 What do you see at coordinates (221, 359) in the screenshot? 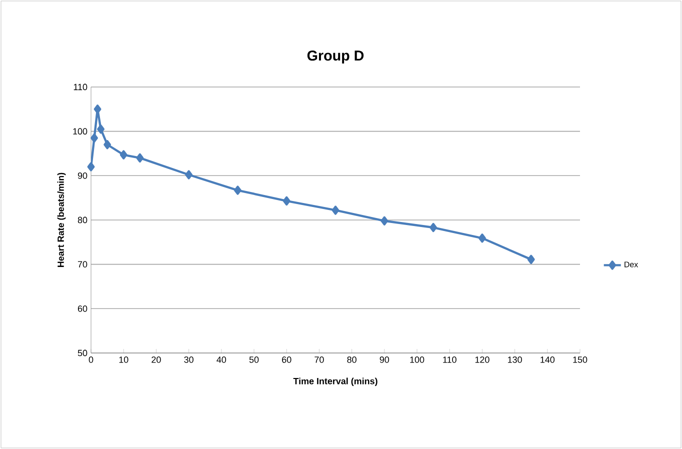
I see `x-tick-label: 40` at bounding box center [221, 359].